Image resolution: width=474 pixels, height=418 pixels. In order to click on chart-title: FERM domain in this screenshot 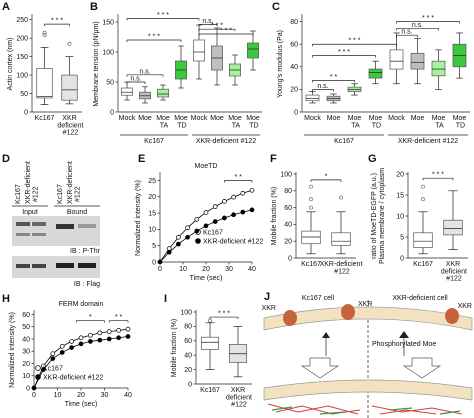, I will do `click(81, 304)`.